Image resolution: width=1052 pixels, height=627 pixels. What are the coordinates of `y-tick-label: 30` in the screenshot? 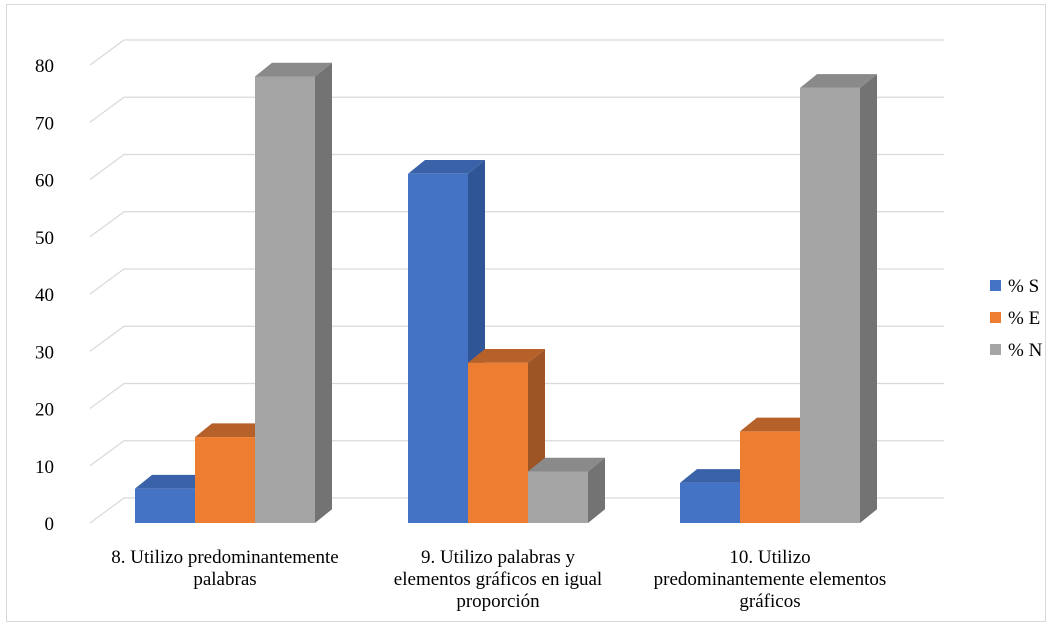 It's located at (44, 352).